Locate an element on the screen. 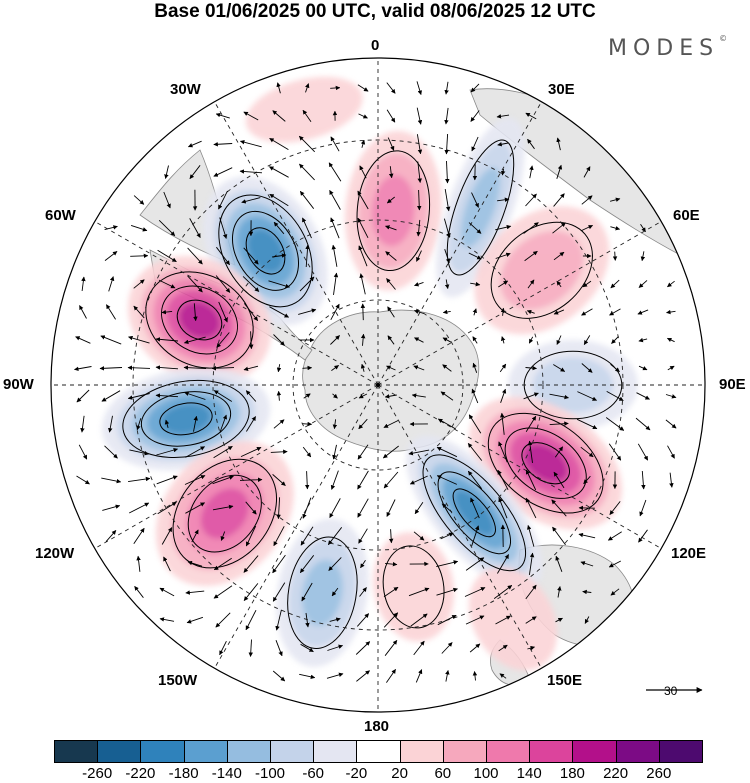 This screenshot has height=783, width=750. label-lon-0: 0 is located at coordinates (375, 45).